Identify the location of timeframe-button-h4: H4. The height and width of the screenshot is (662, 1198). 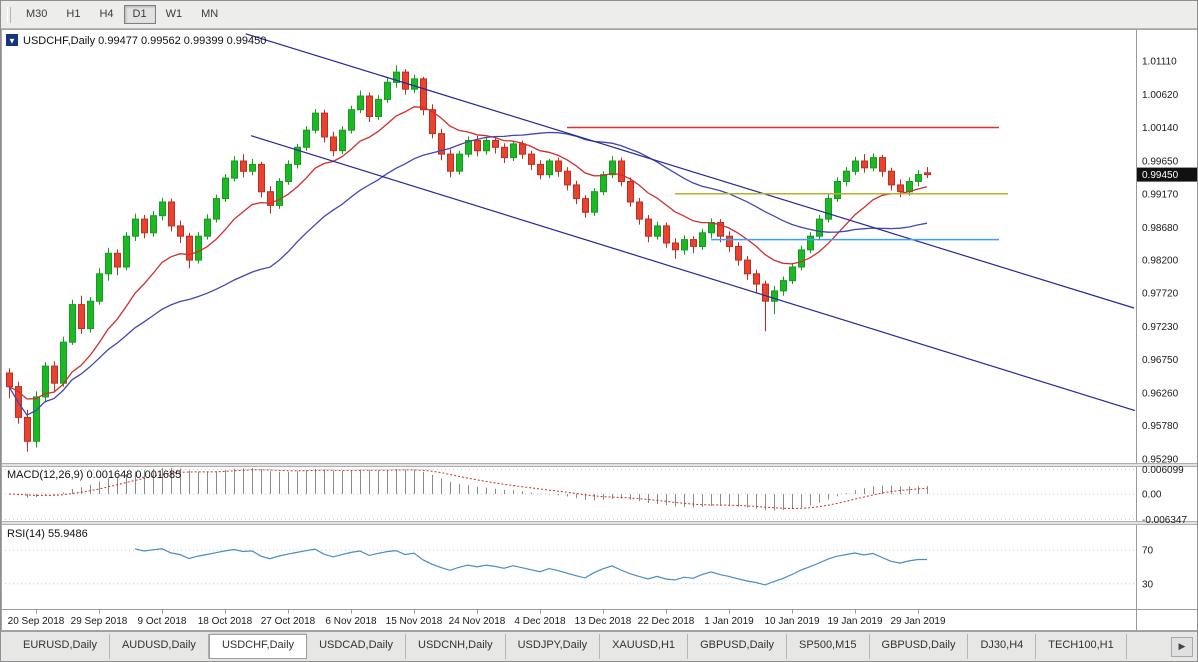
(106, 14).